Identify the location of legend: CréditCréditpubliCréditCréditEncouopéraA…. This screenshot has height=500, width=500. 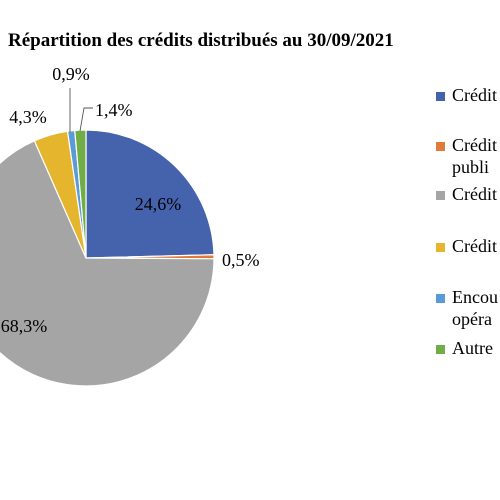
(467, 221).